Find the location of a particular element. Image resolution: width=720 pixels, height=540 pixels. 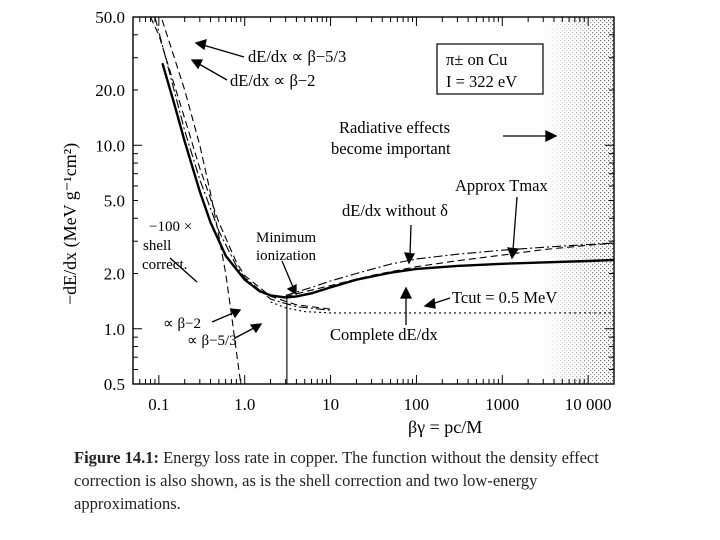

y-tick-label: 0.5 is located at coordinates (114, 384).